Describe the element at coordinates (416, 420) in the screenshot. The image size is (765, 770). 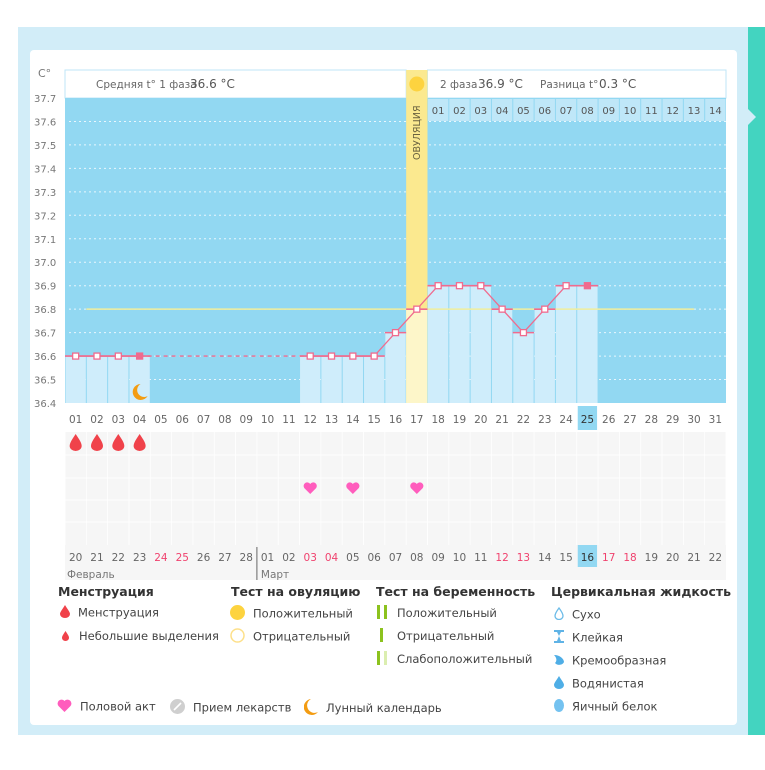
I see `x-tick-label: 17` at that location.